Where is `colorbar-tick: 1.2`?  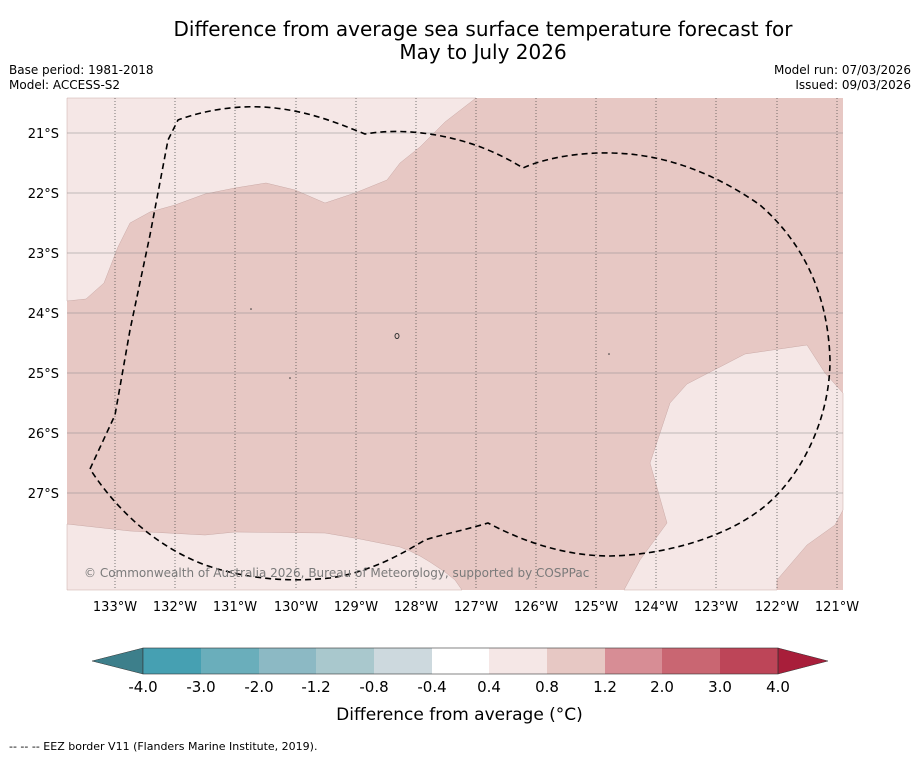 colorbar-tick: 1.2 is located at coordinates (605, 687).